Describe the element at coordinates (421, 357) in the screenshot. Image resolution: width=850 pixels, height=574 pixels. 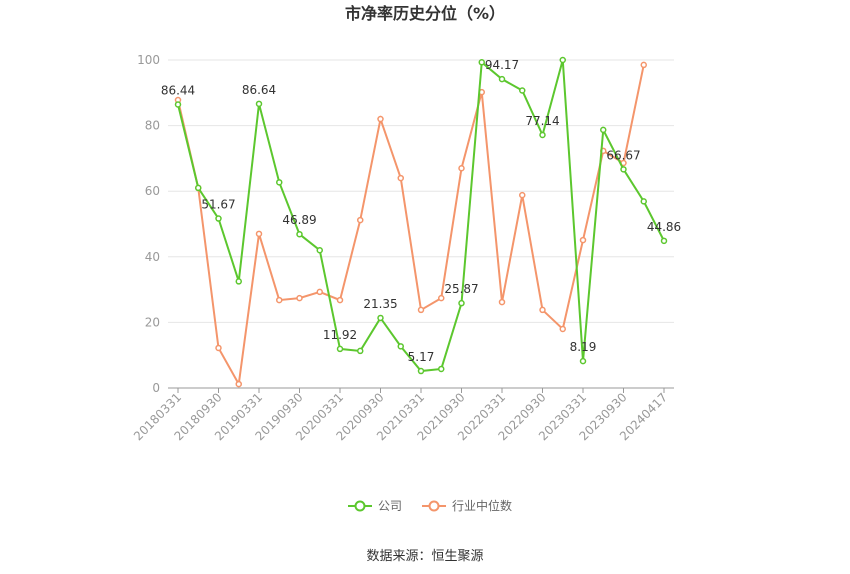
I see `data-label: 5.17` at that location.